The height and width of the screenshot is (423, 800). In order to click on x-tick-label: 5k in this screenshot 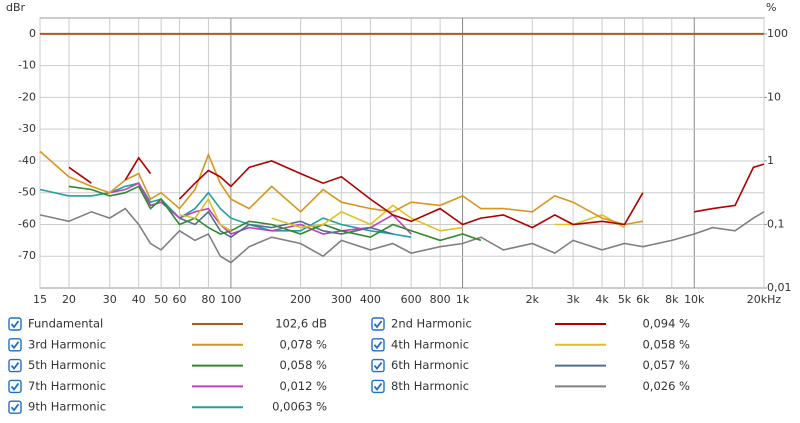, I will do `click(625, 299)`.